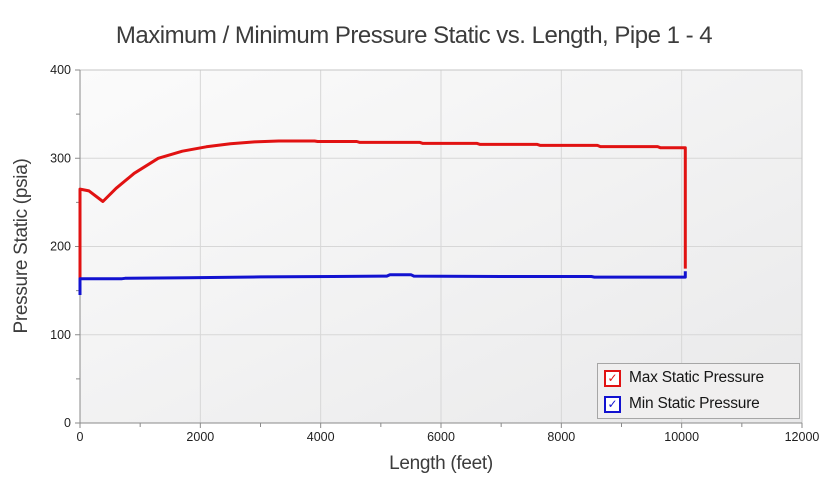 The width and height of the screenshot is (828, 502). Describe the element at coordinates (681, 437) in the screenshot. I see `x-tick-label: 10000` at that location.